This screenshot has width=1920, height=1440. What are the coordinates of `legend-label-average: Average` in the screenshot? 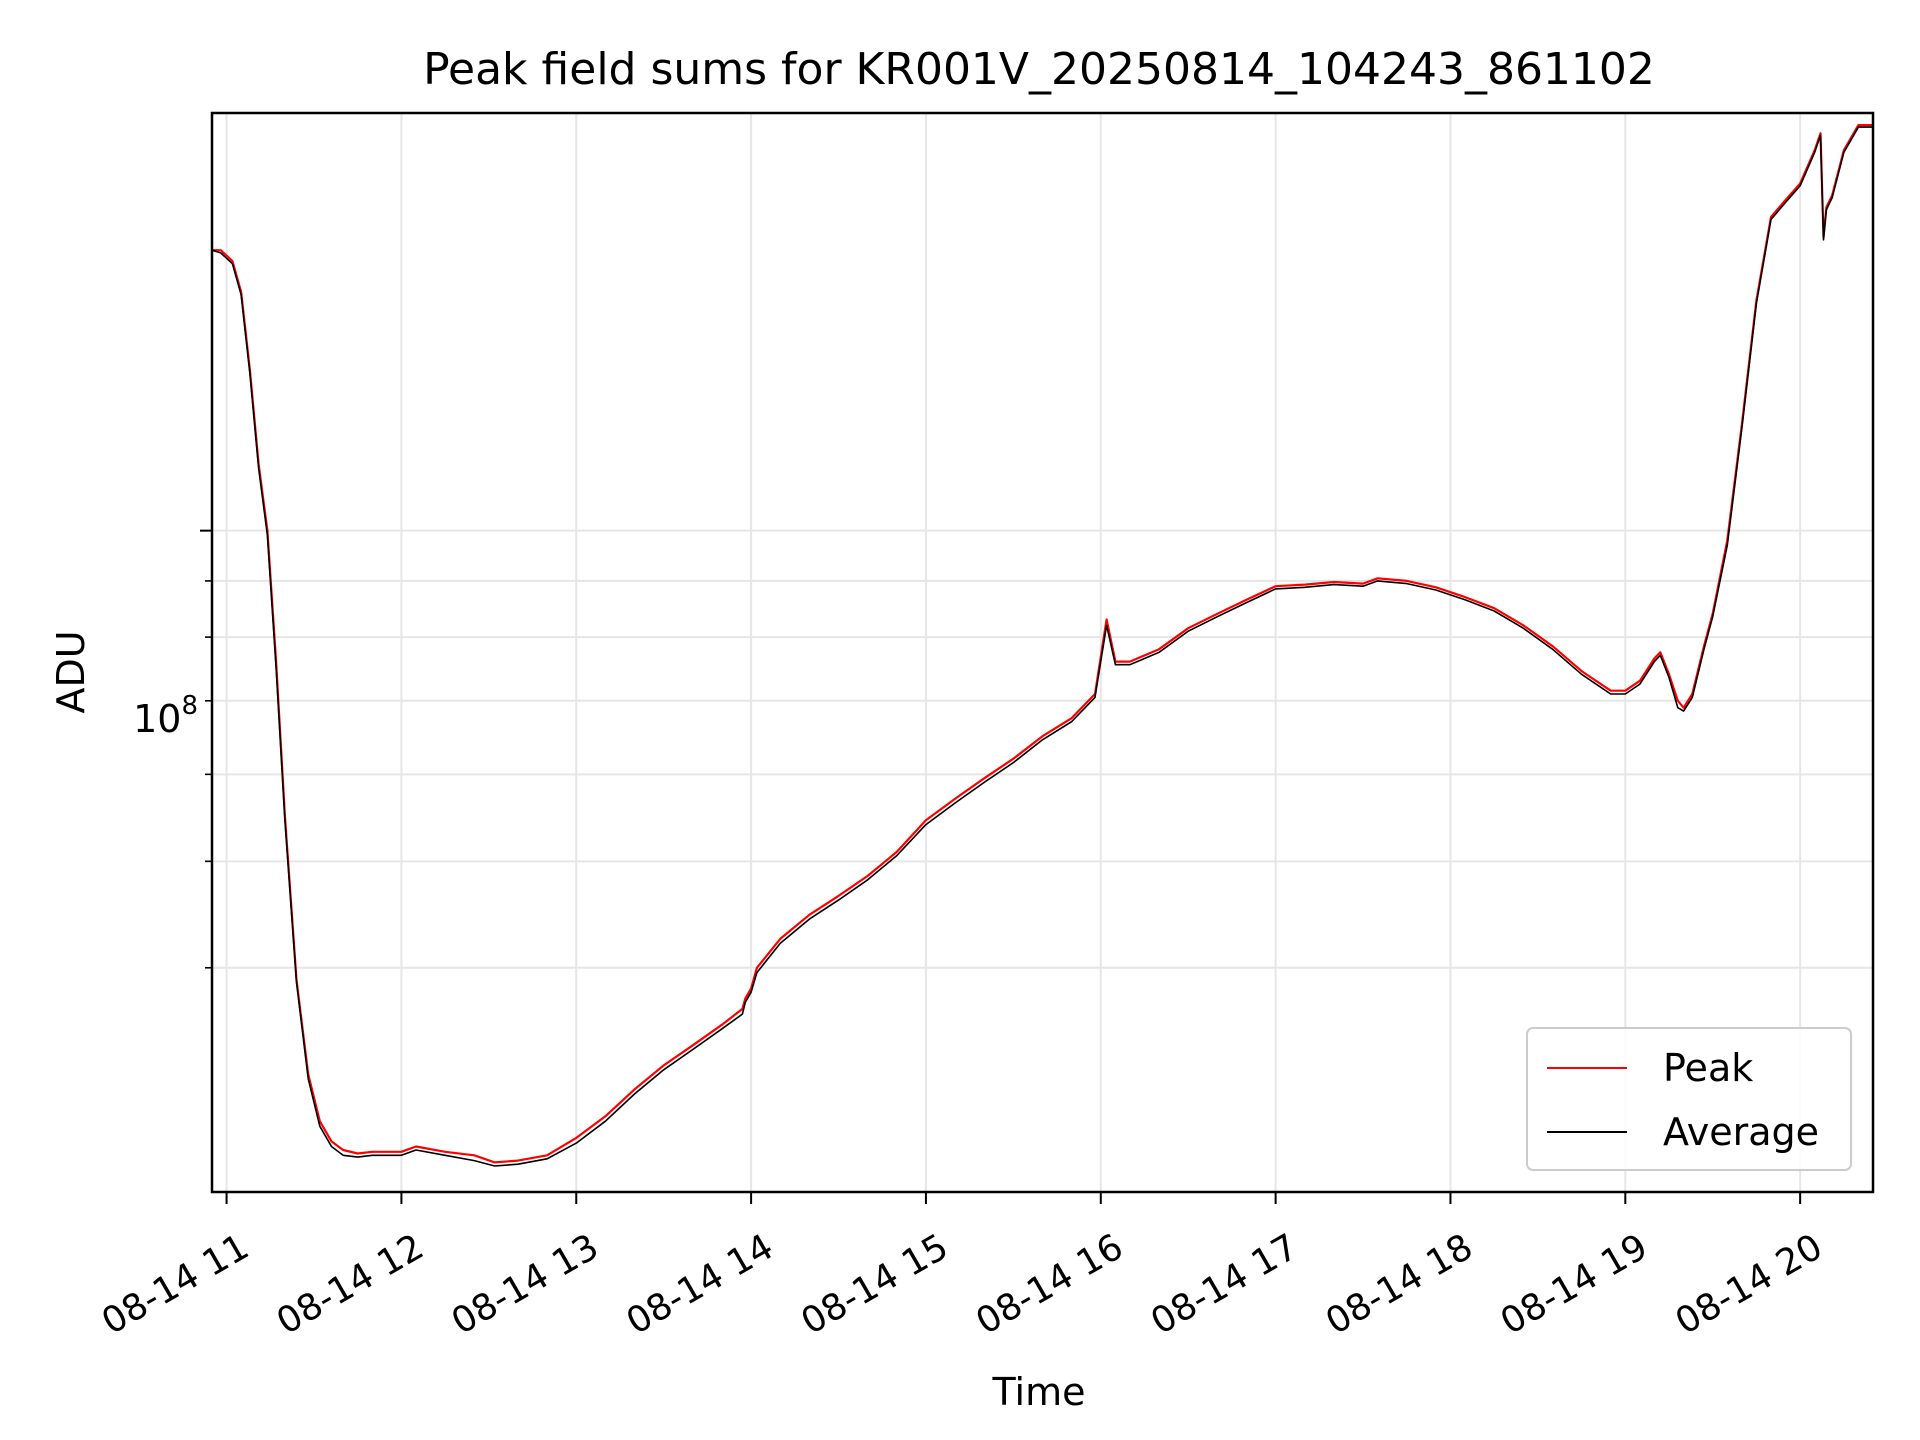 It's located at (1741, 1132).